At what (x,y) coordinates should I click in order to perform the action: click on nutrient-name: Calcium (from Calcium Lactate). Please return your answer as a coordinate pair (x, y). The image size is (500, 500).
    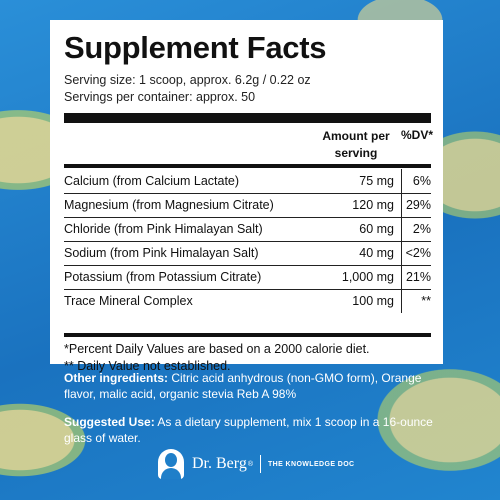
    Looking at the image, I should click on (152, 181).